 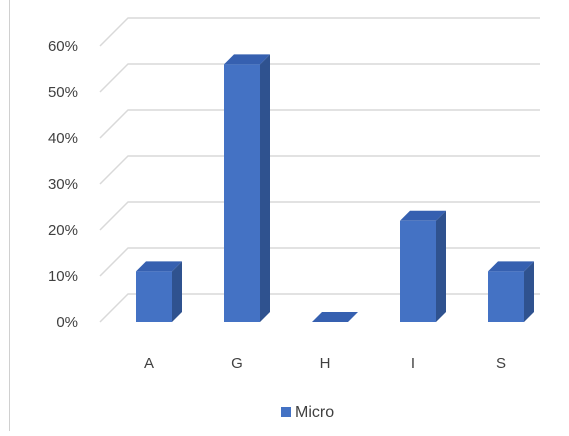 I want to click on y-tick-label: 50%, so click(x=63, y=92).